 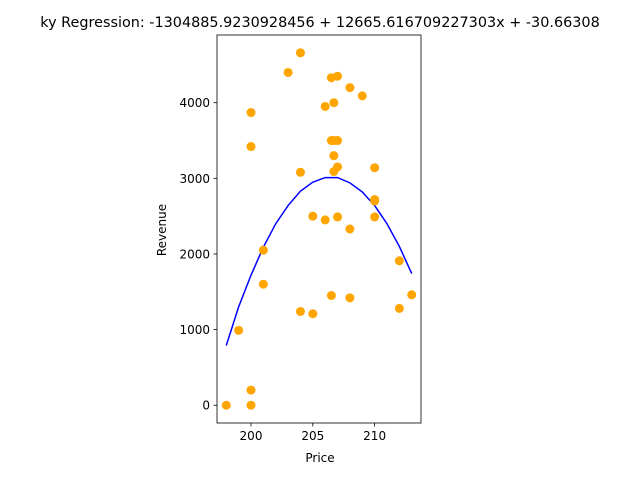 I want to click on x-axis-label: Price, so click(x=319, y=458).